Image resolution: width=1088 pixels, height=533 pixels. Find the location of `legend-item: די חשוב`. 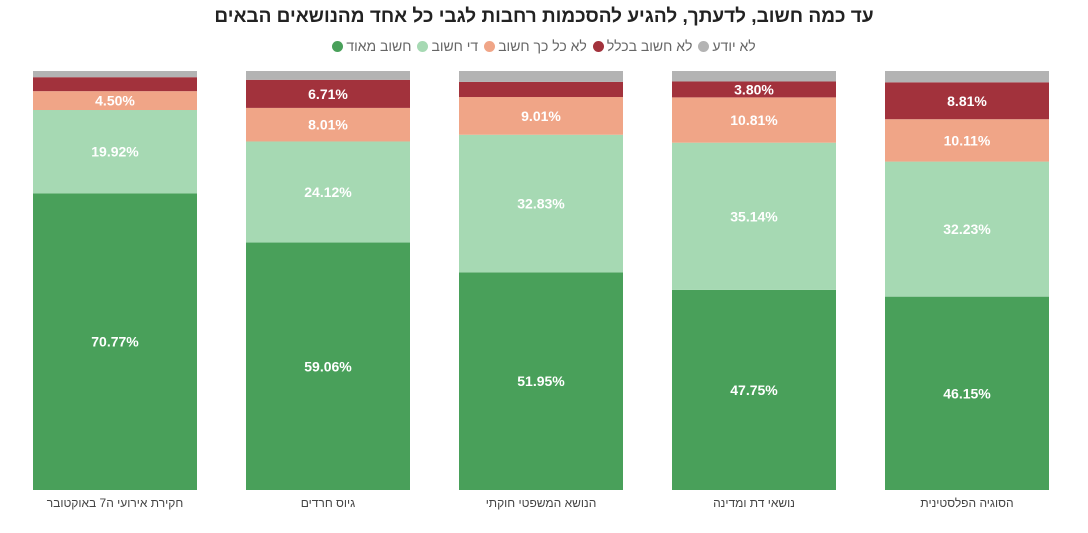

legend-item: די חשוב is located at coordinates (447, 46).